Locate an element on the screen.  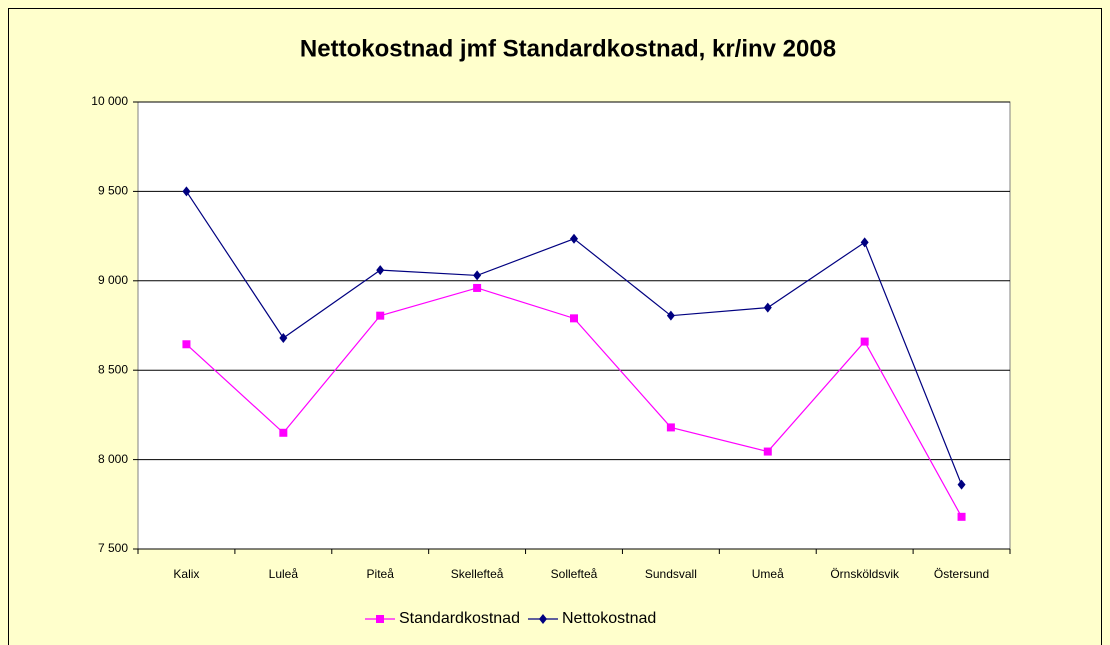
x-tick-label: Östersund is located at coordinates (961, 574).